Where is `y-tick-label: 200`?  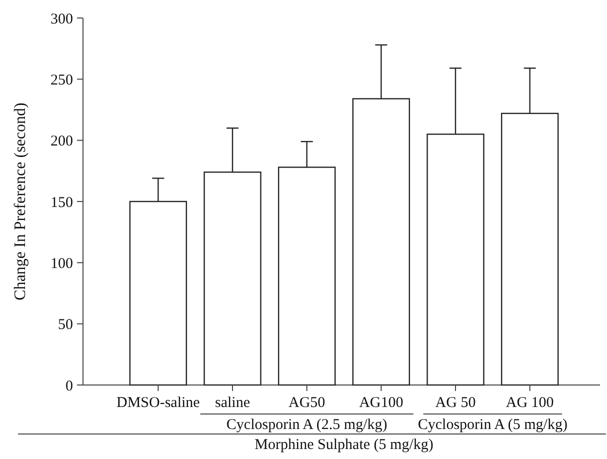
y-tick-label: 200 is located at coordinates (61, 142).